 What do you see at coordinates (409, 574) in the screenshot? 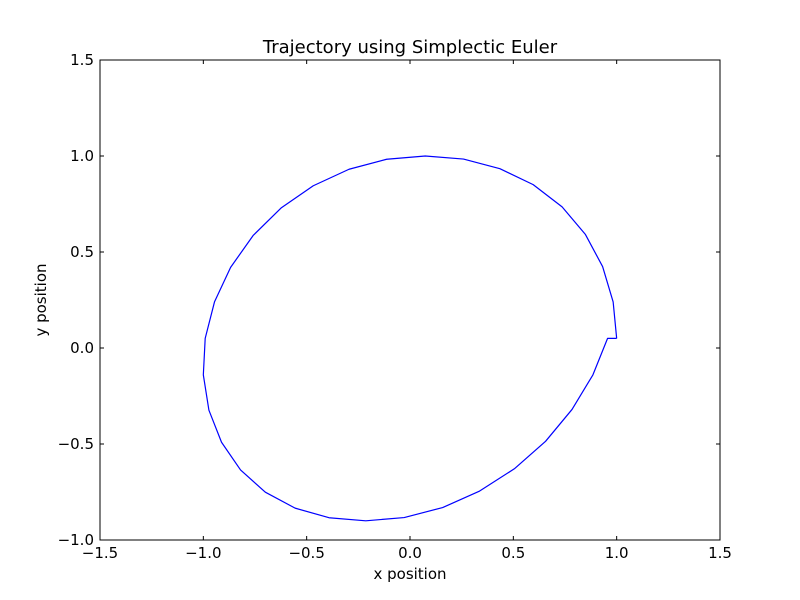
I see `x-axis-label: x position` at bounding box center [409, 574].